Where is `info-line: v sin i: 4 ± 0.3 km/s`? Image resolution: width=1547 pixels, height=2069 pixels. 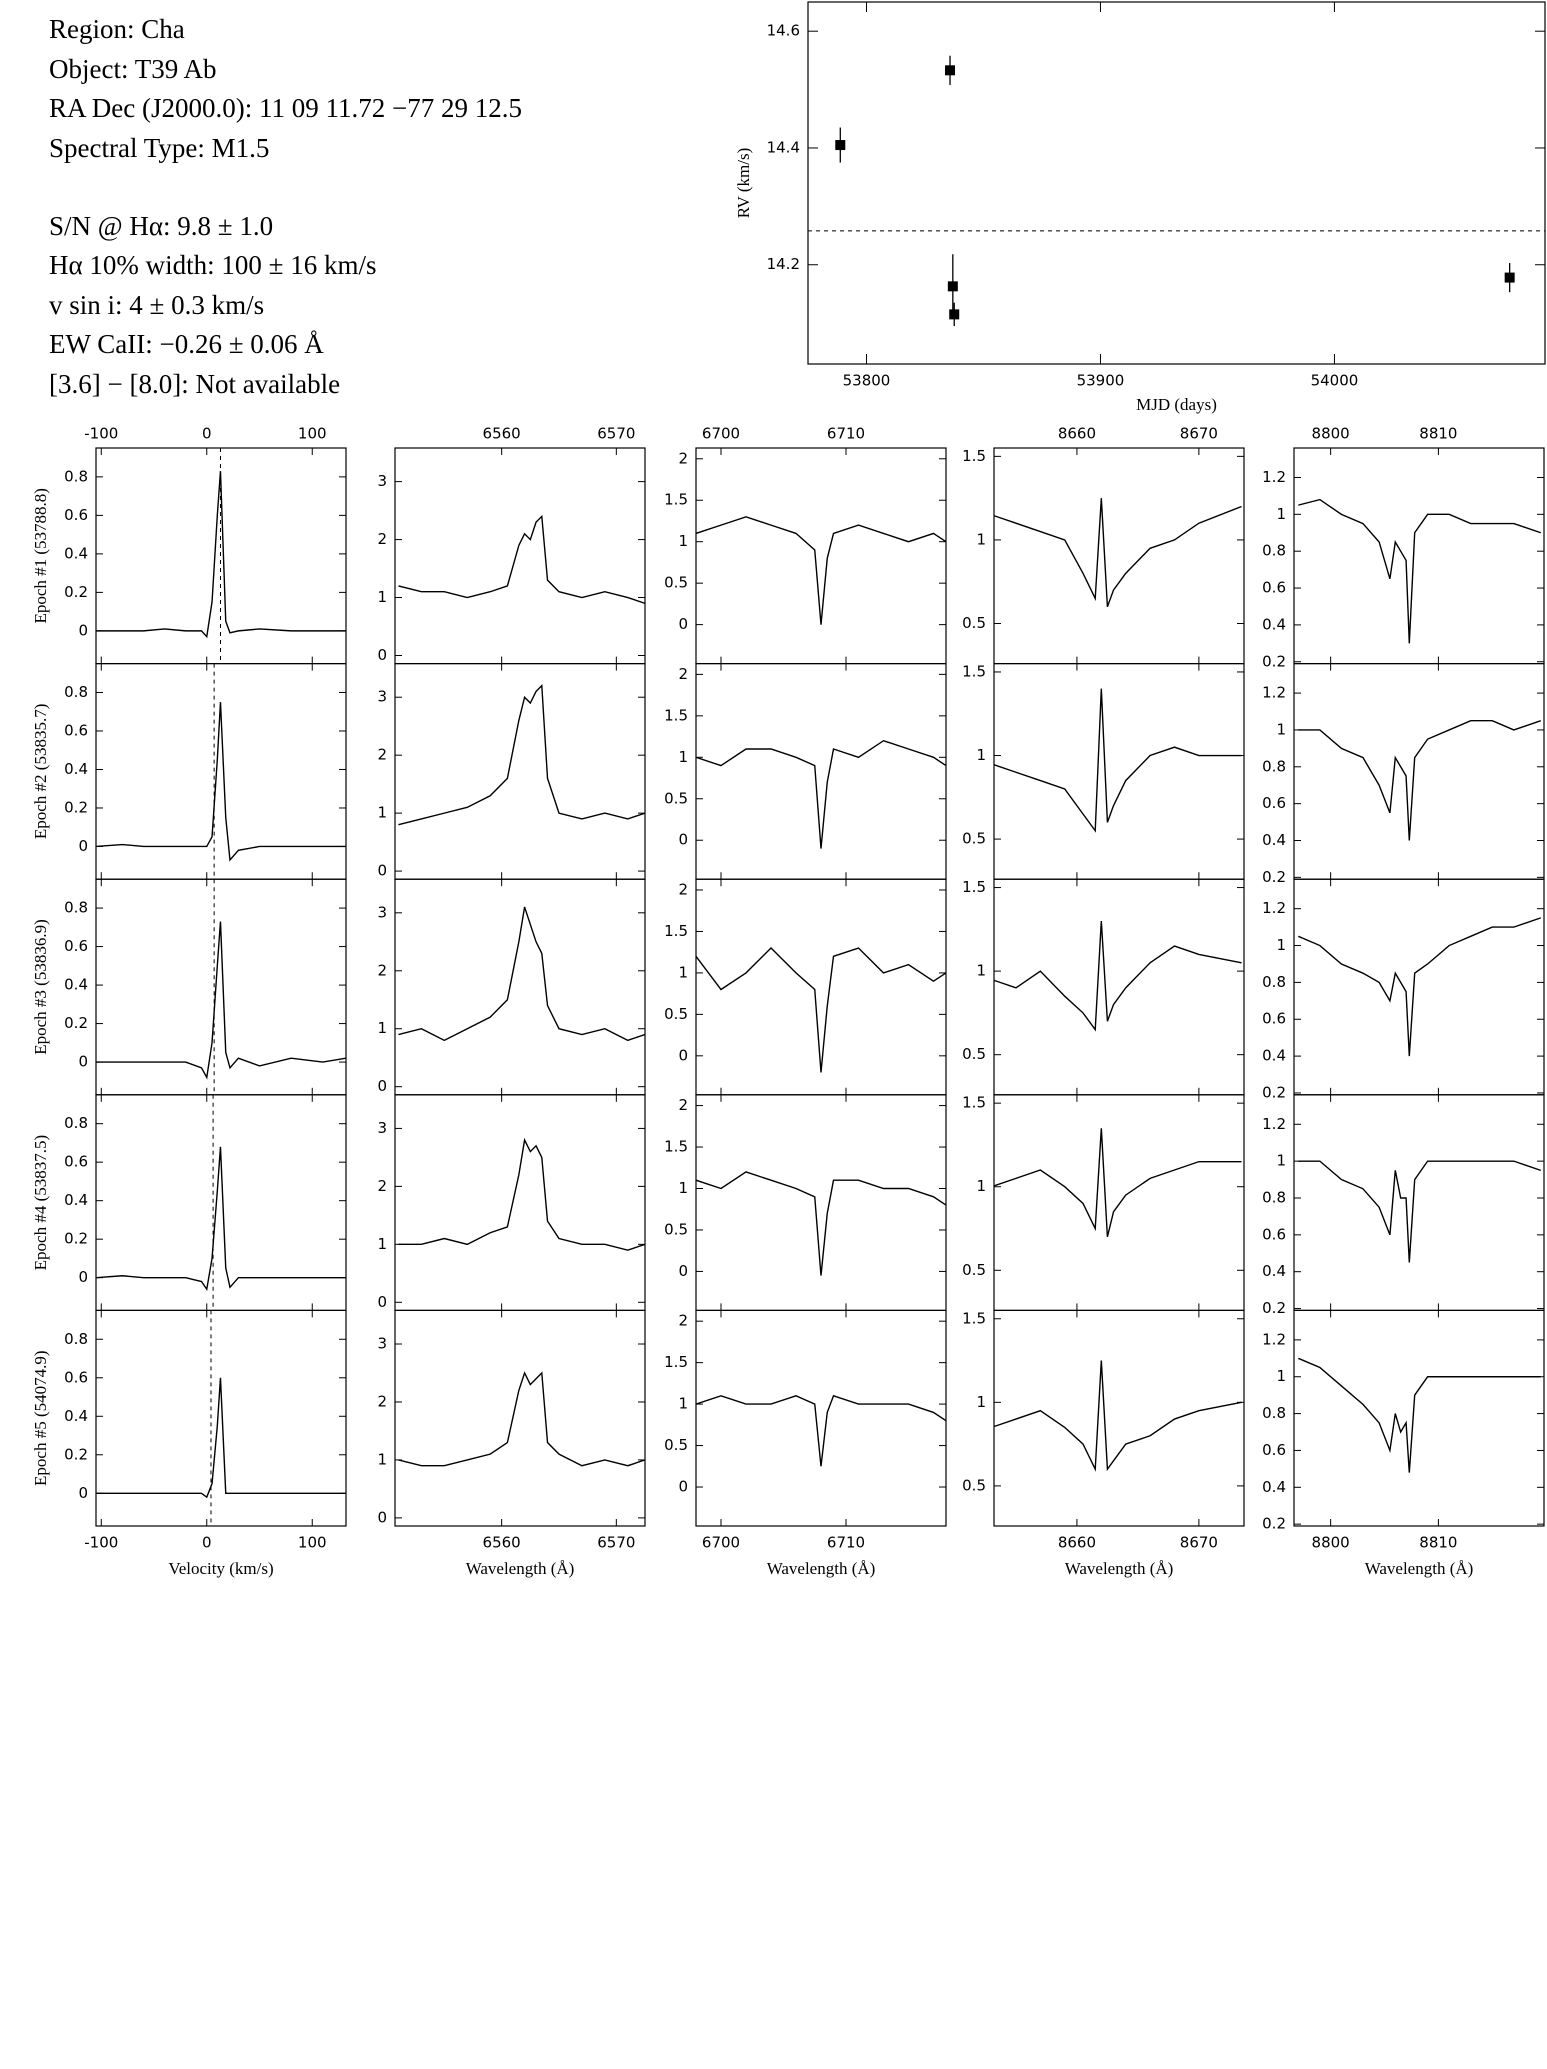
info-line: v sin i: 4 ± 0.3 km/s is located at coordinates (156, 305).